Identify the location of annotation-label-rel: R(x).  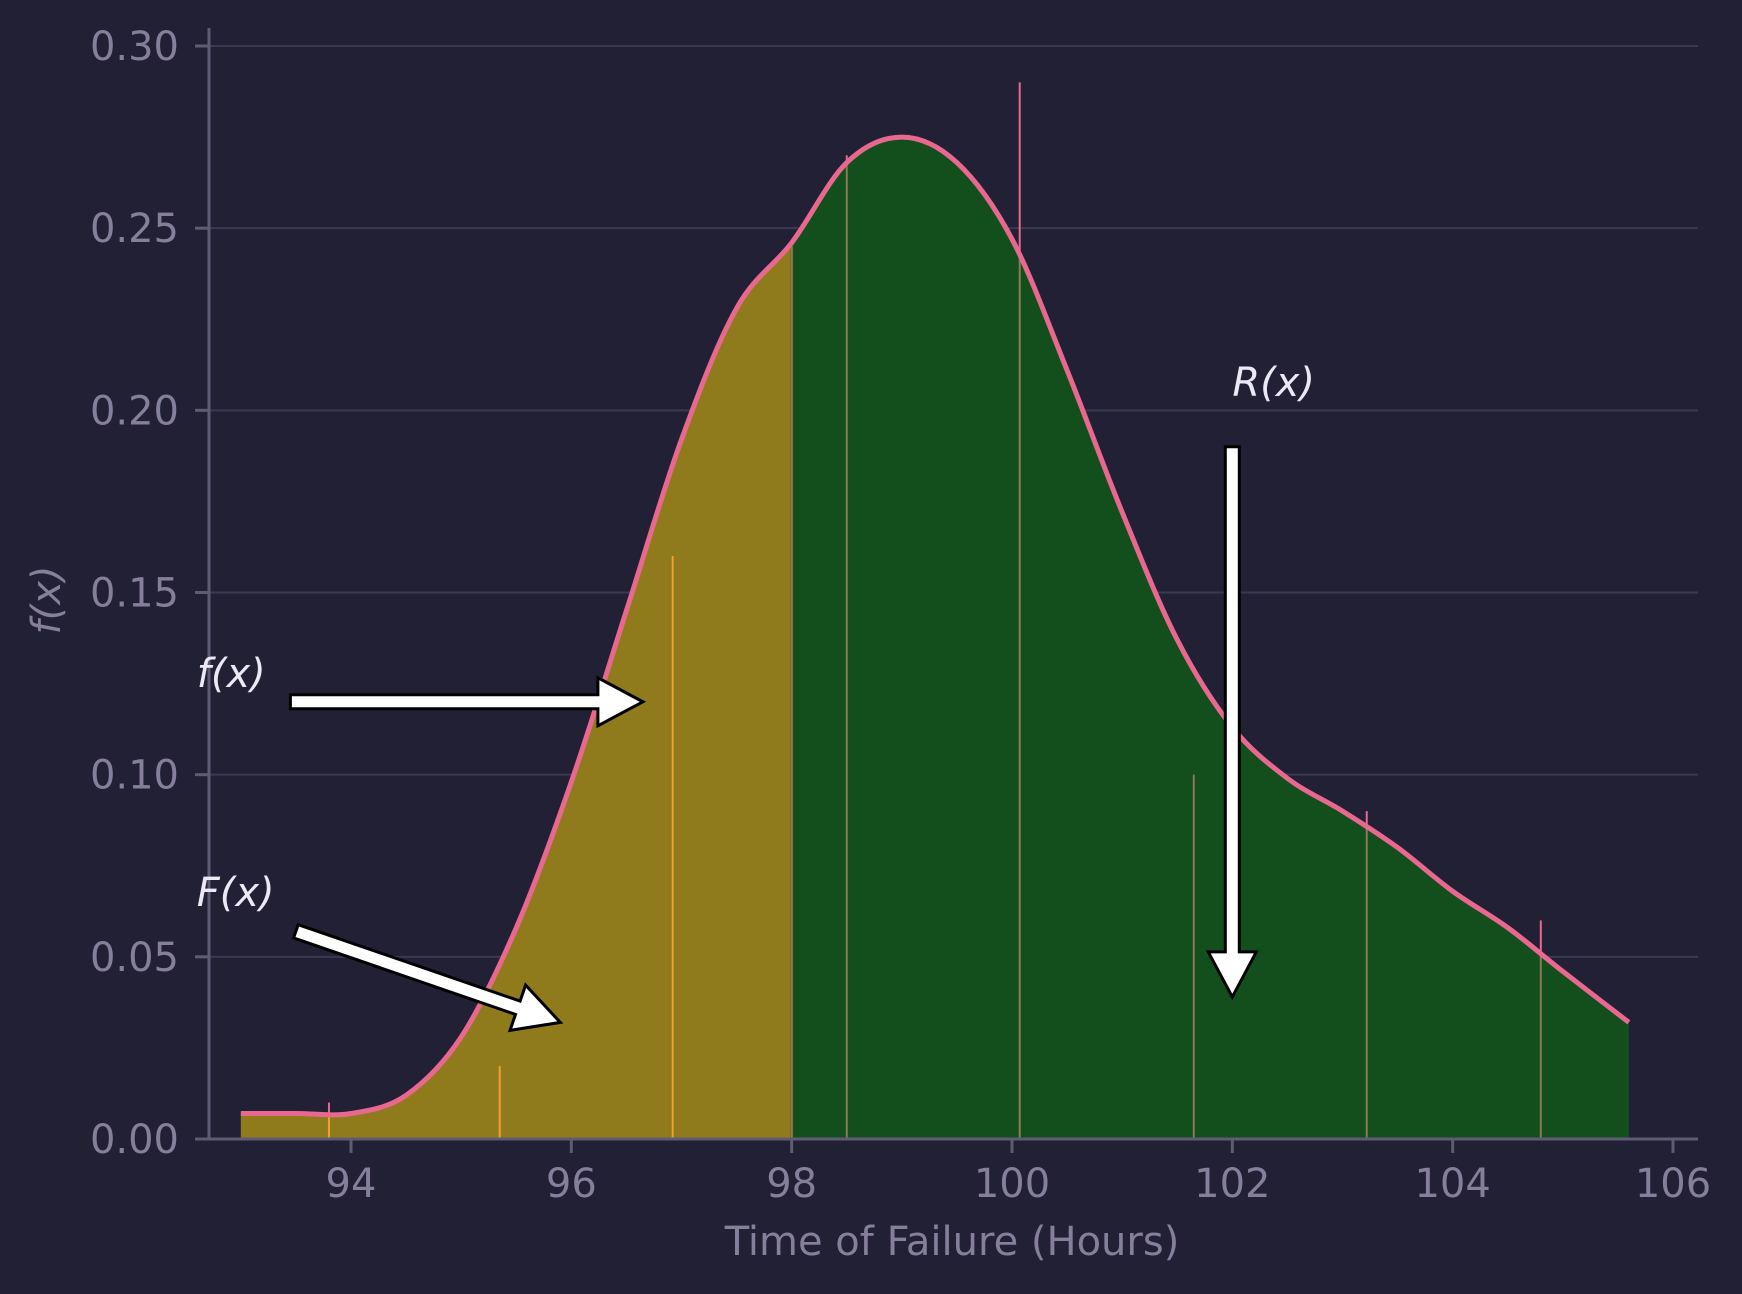
(1273, 383).